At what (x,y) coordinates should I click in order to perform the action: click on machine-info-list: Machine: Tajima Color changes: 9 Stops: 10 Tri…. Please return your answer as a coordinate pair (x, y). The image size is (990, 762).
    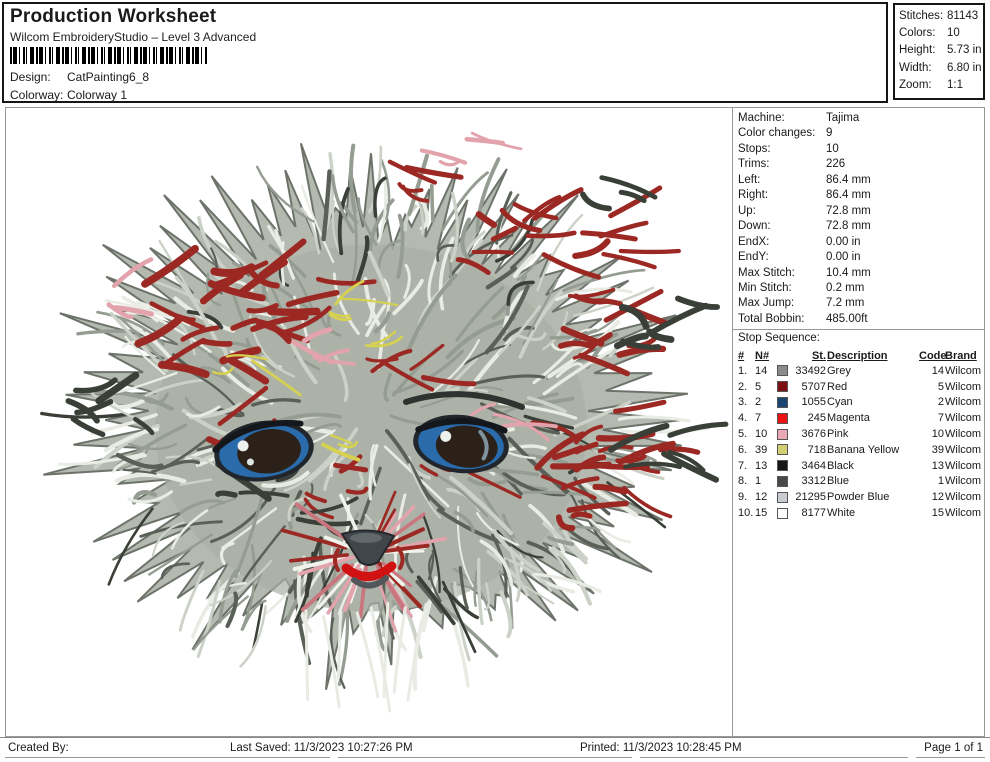
    Looking at the image, I should click on (860, 219).